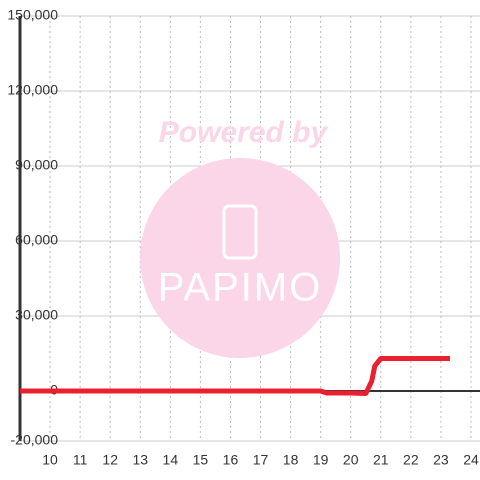 This screenshot has width=480, height=480. I want to click on y-tick-label: 150,000, so click(32, 15).